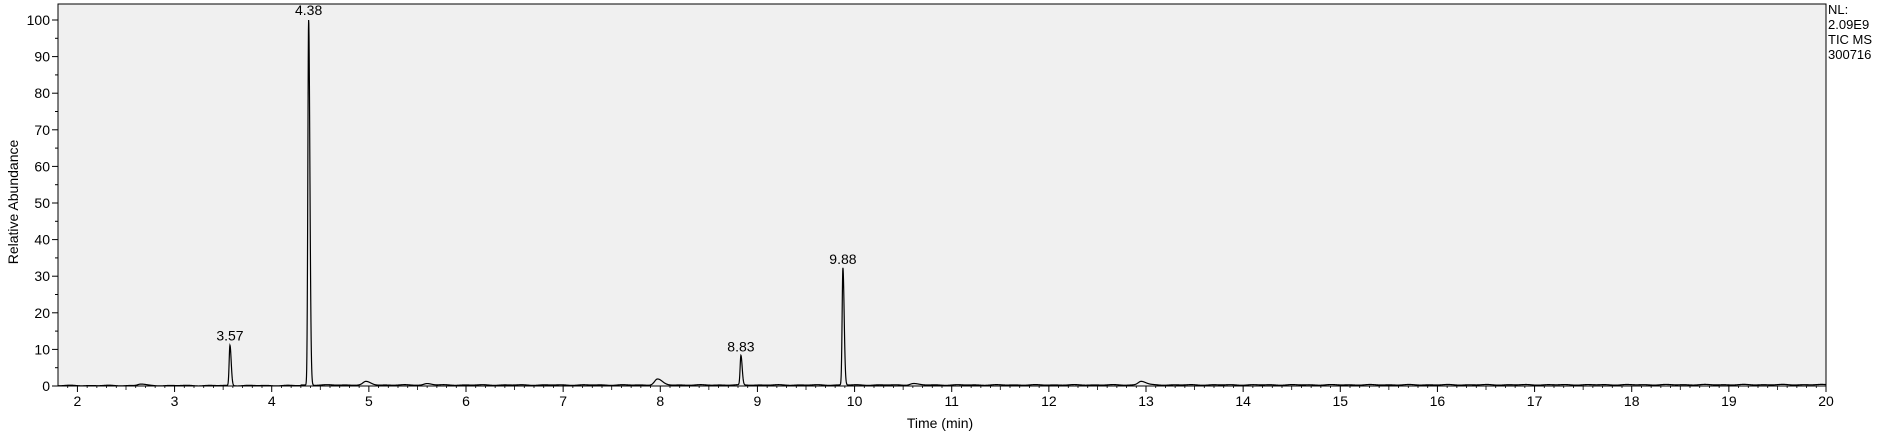  Describe the element at coordinates (740, 347) in the screenshot. I see `peak-label: 8.83` at that location.